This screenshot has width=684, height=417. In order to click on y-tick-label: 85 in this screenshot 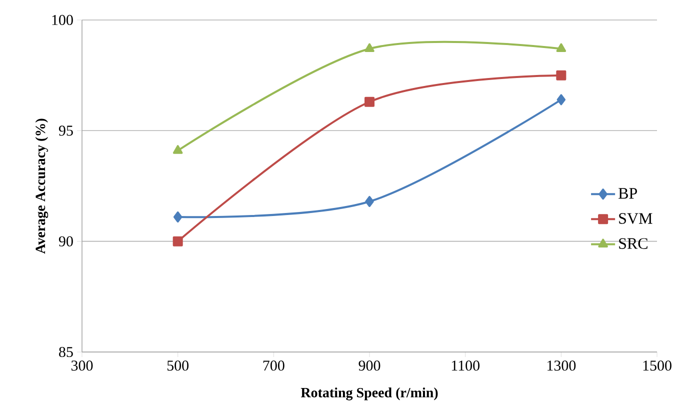, I will do `click(66, 352)`.